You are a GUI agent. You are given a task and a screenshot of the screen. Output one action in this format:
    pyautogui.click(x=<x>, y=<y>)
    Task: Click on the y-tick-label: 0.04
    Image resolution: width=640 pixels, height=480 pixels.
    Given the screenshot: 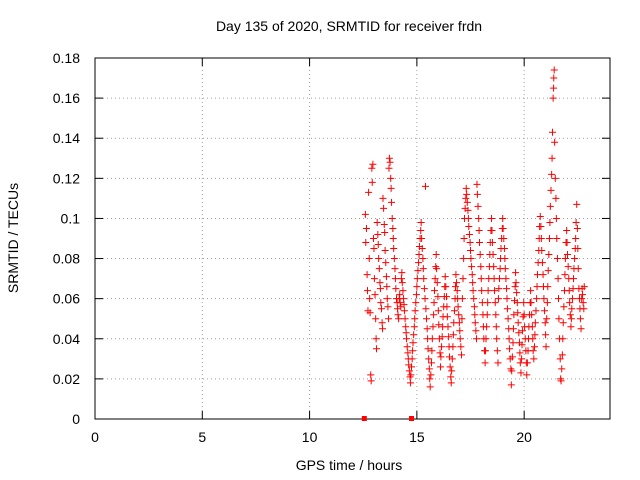 What is the action you would take?
    pyautogui.click(x=66, y=339)
    